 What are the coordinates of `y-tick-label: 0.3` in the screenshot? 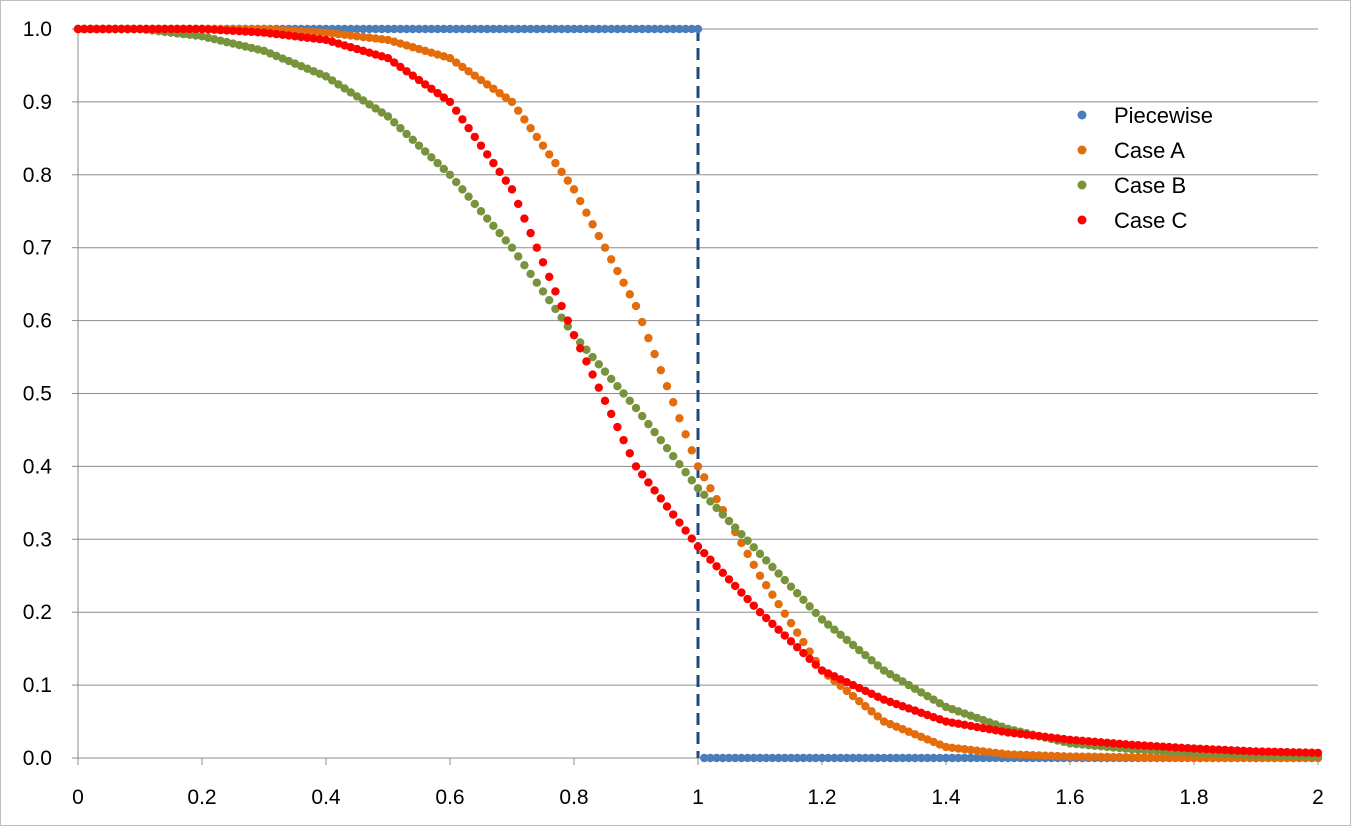 It's located at (37, 539).